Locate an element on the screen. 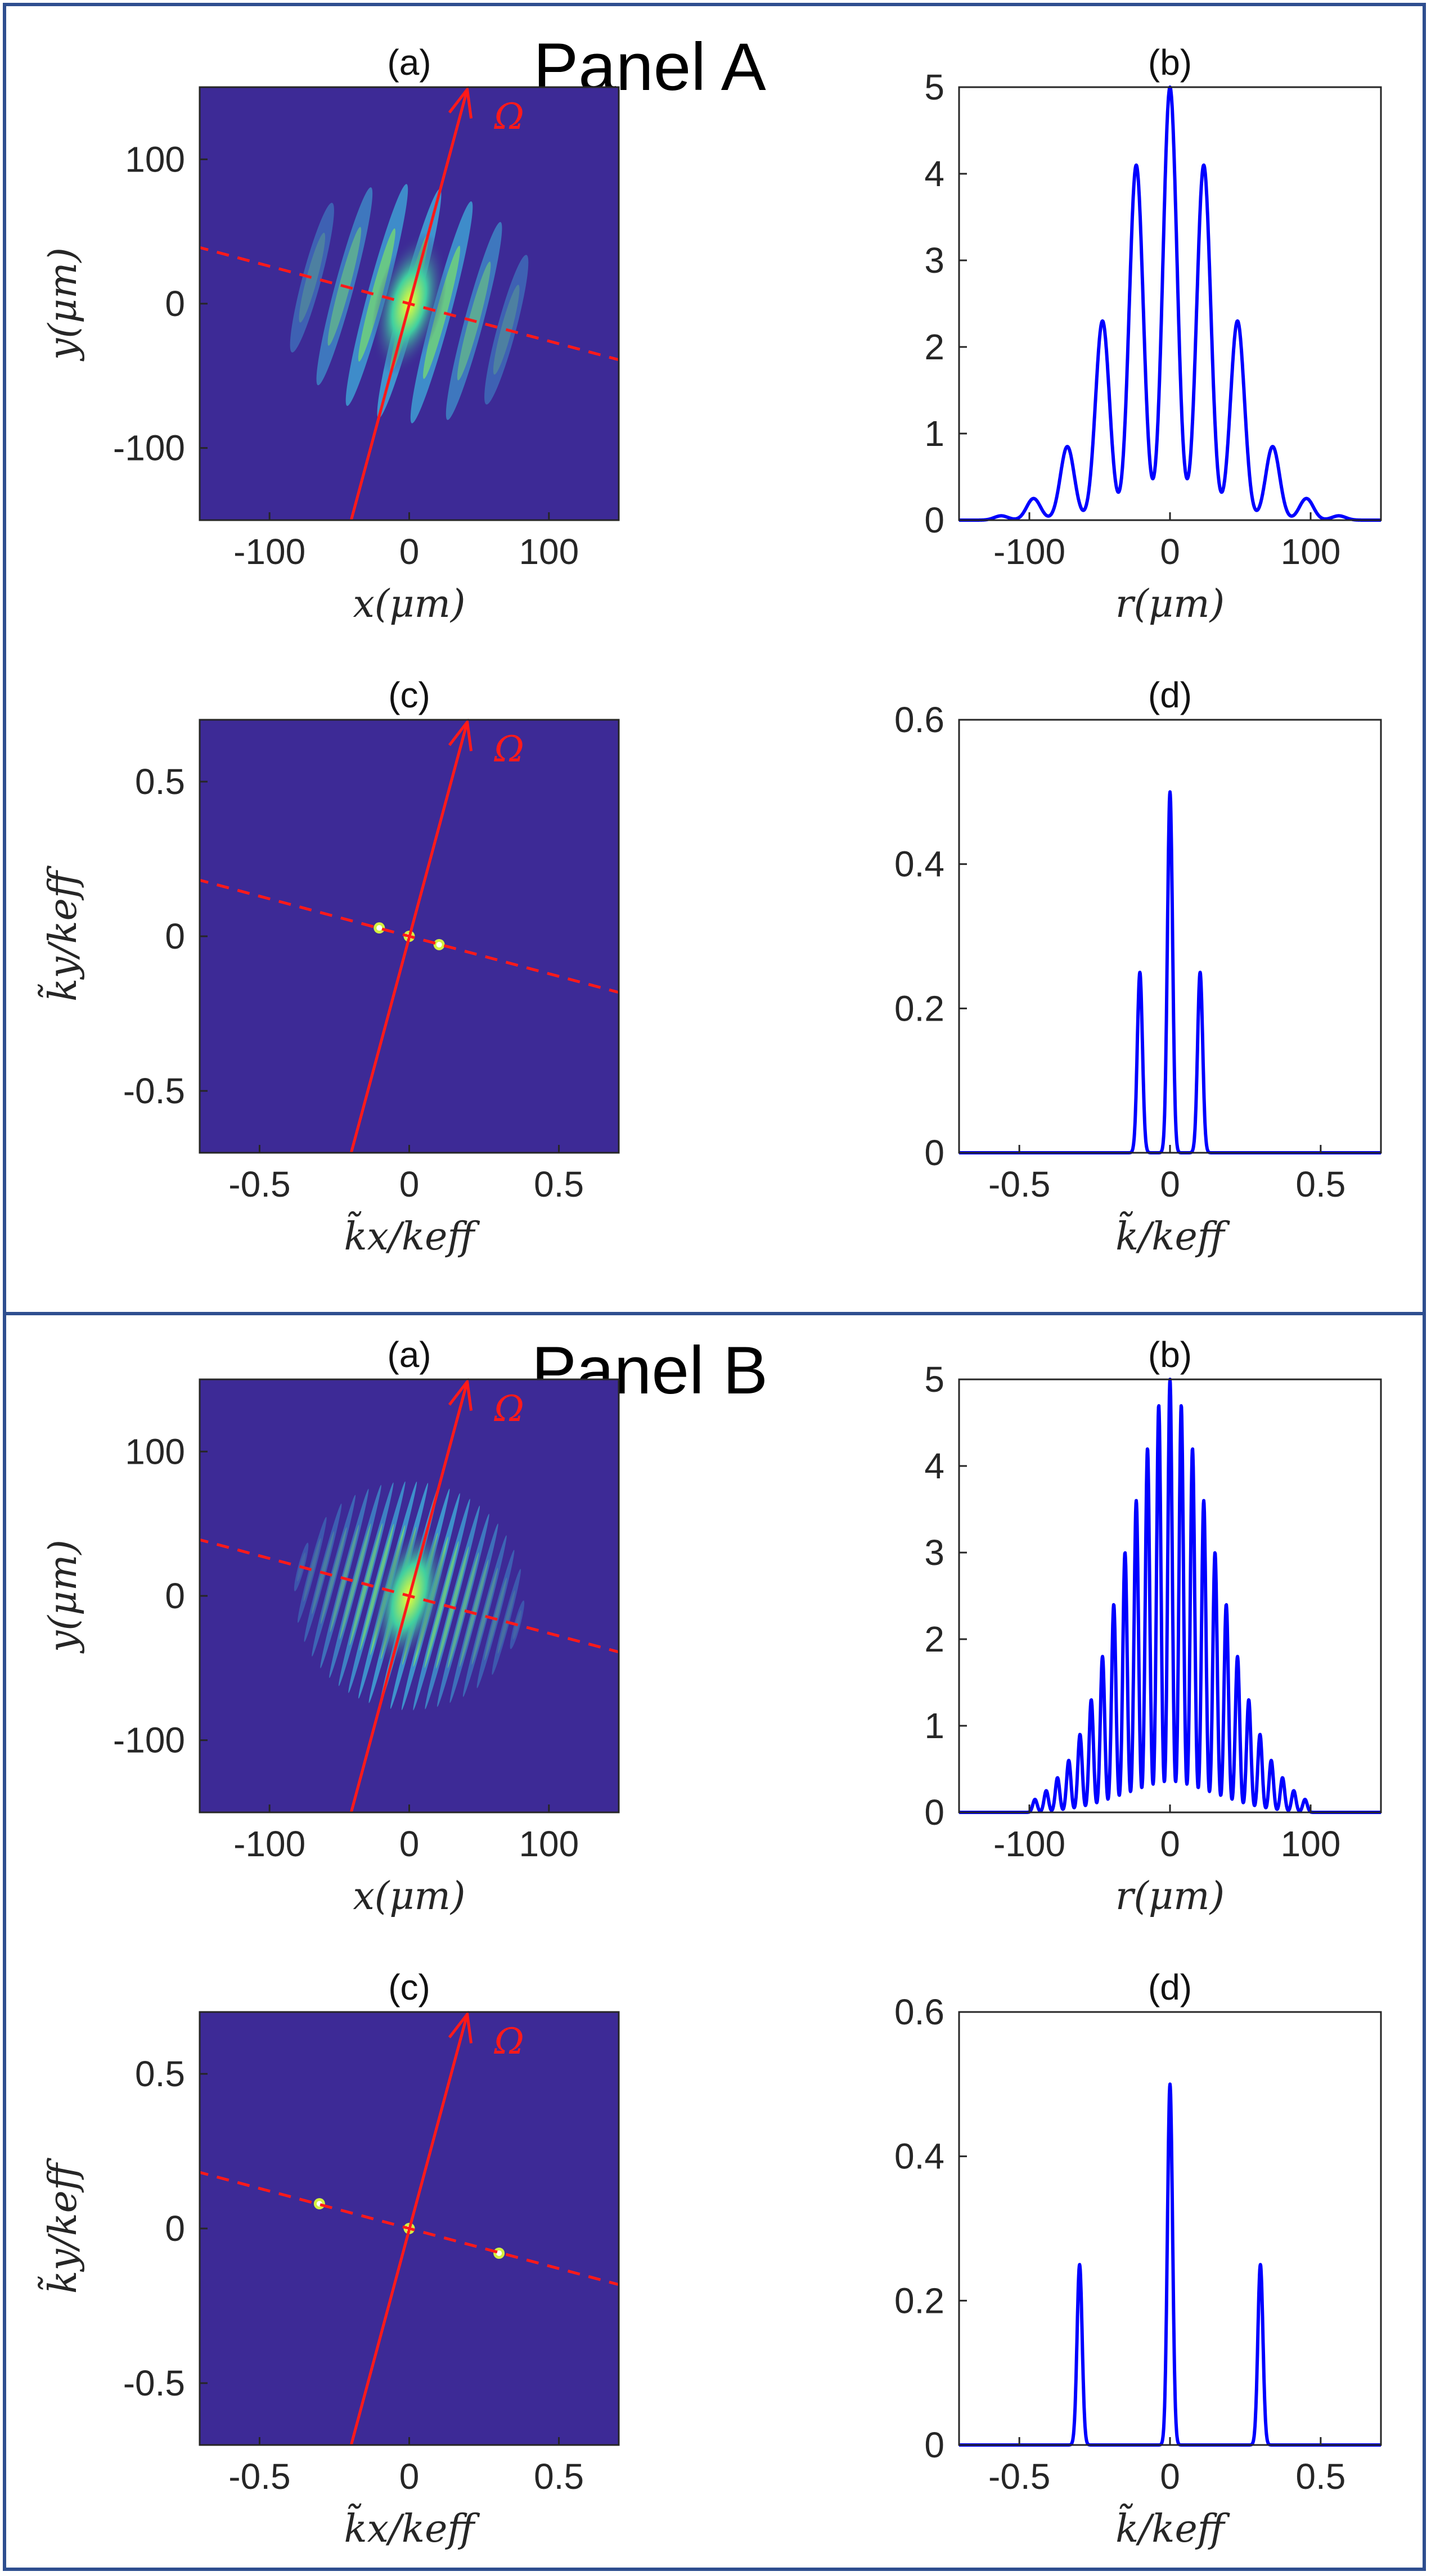  p1r1-map-rotation-arrowhead is located at coordinates (460, 2026).